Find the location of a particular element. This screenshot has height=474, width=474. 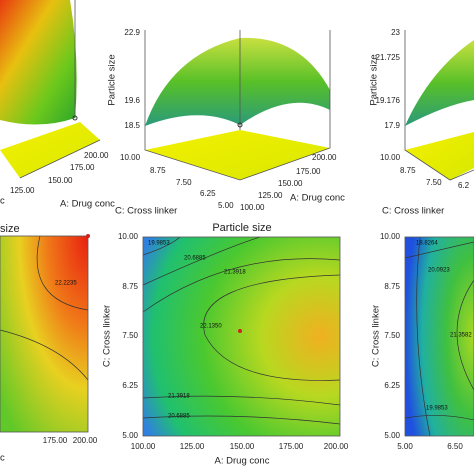

tick-label: 22.9 is located at coordinates (132, 32).